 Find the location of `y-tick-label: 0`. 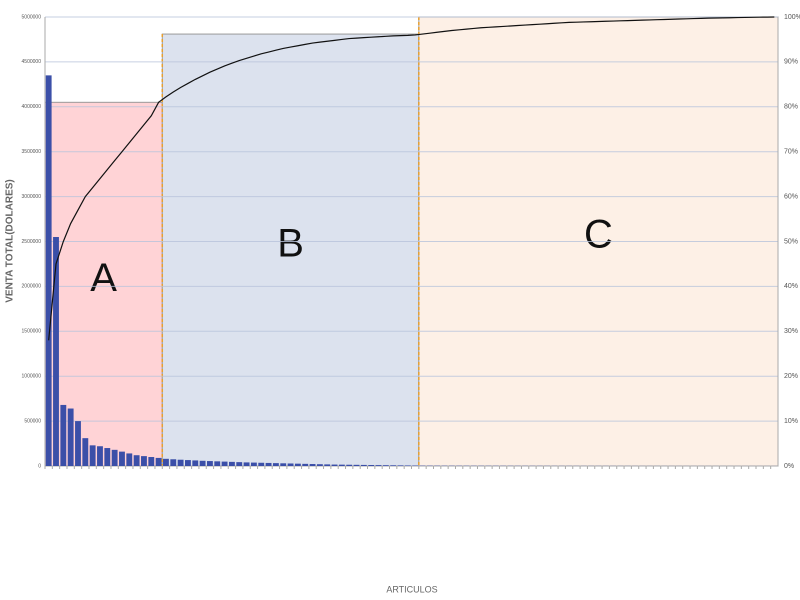

y-tick-label: 0 is located at coordinates (39, 466).